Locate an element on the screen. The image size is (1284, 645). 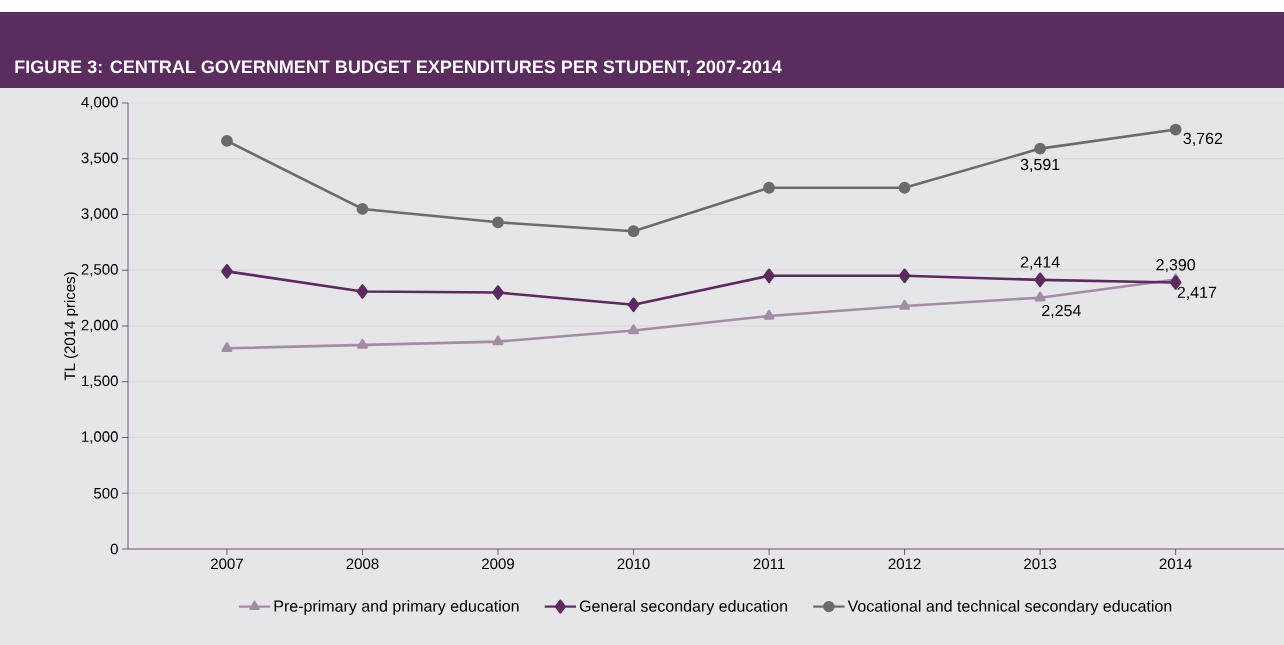
x-tick-label: 2013 is located at coordinates (1040, 564).